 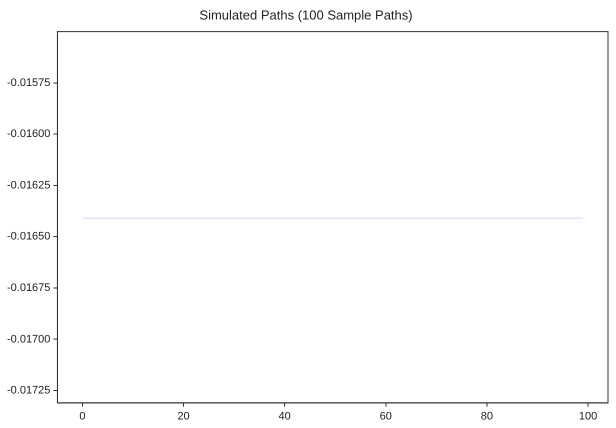 What do you see at coordinates (28, 82) in the screenshot?
I see `y-tick-label: -0.01575` at bounding box center [28, 82].